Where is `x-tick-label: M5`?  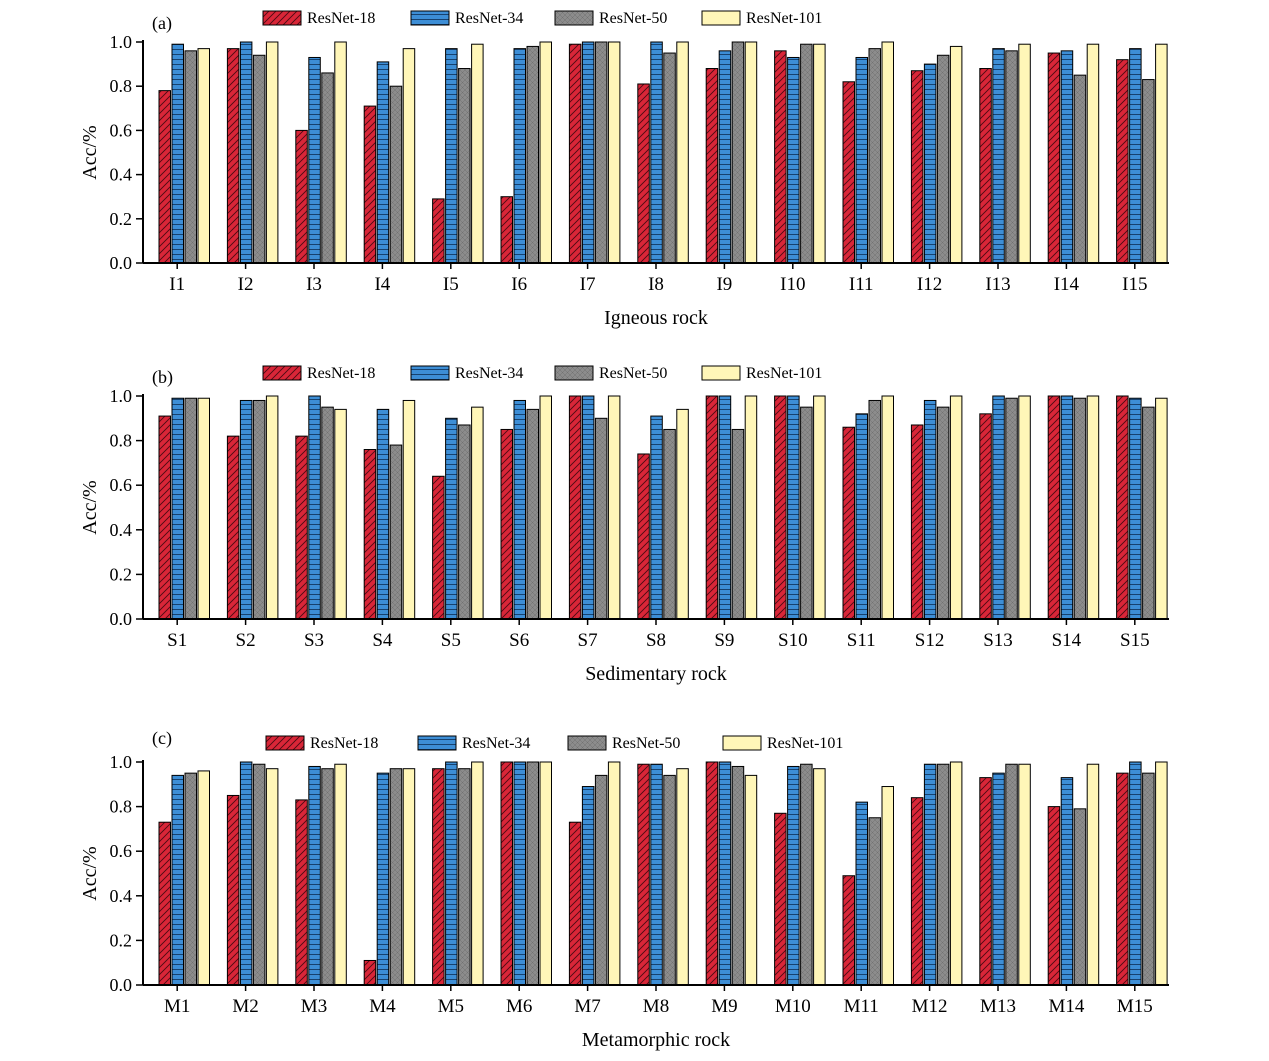 x-tick-label: M5 is located at coordinates (451, 1006).